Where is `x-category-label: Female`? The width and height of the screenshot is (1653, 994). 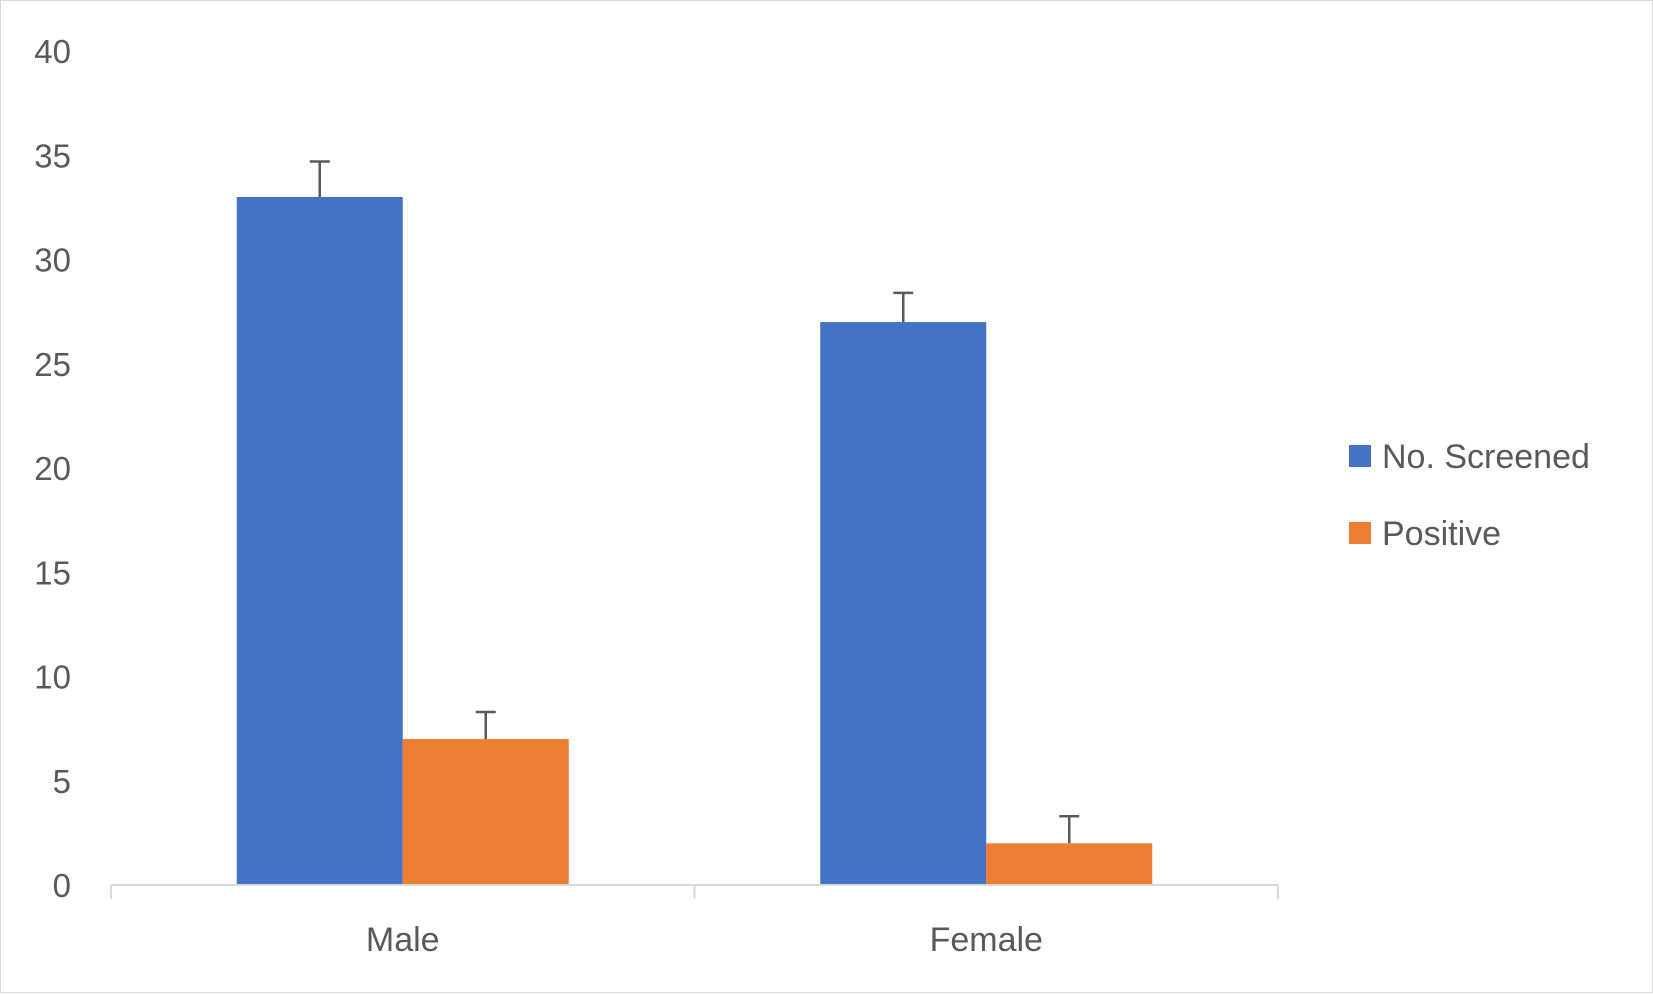 x-category-label: Female is located at coordinates (986, 940).